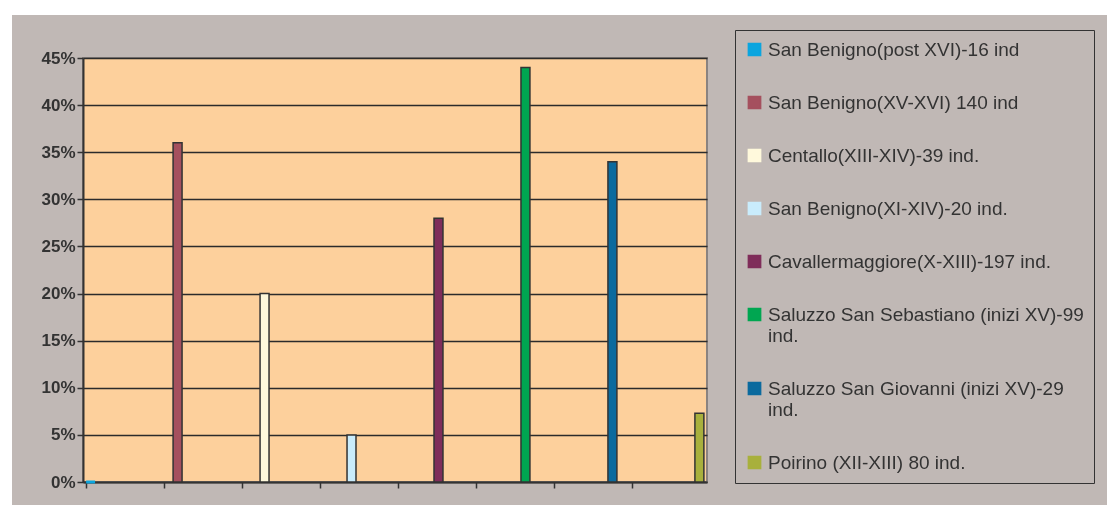  What do you see at coordinates (58, 341) in the screenshot?
I see `y-tick-label: 15%` at bounding box center [58, 341].